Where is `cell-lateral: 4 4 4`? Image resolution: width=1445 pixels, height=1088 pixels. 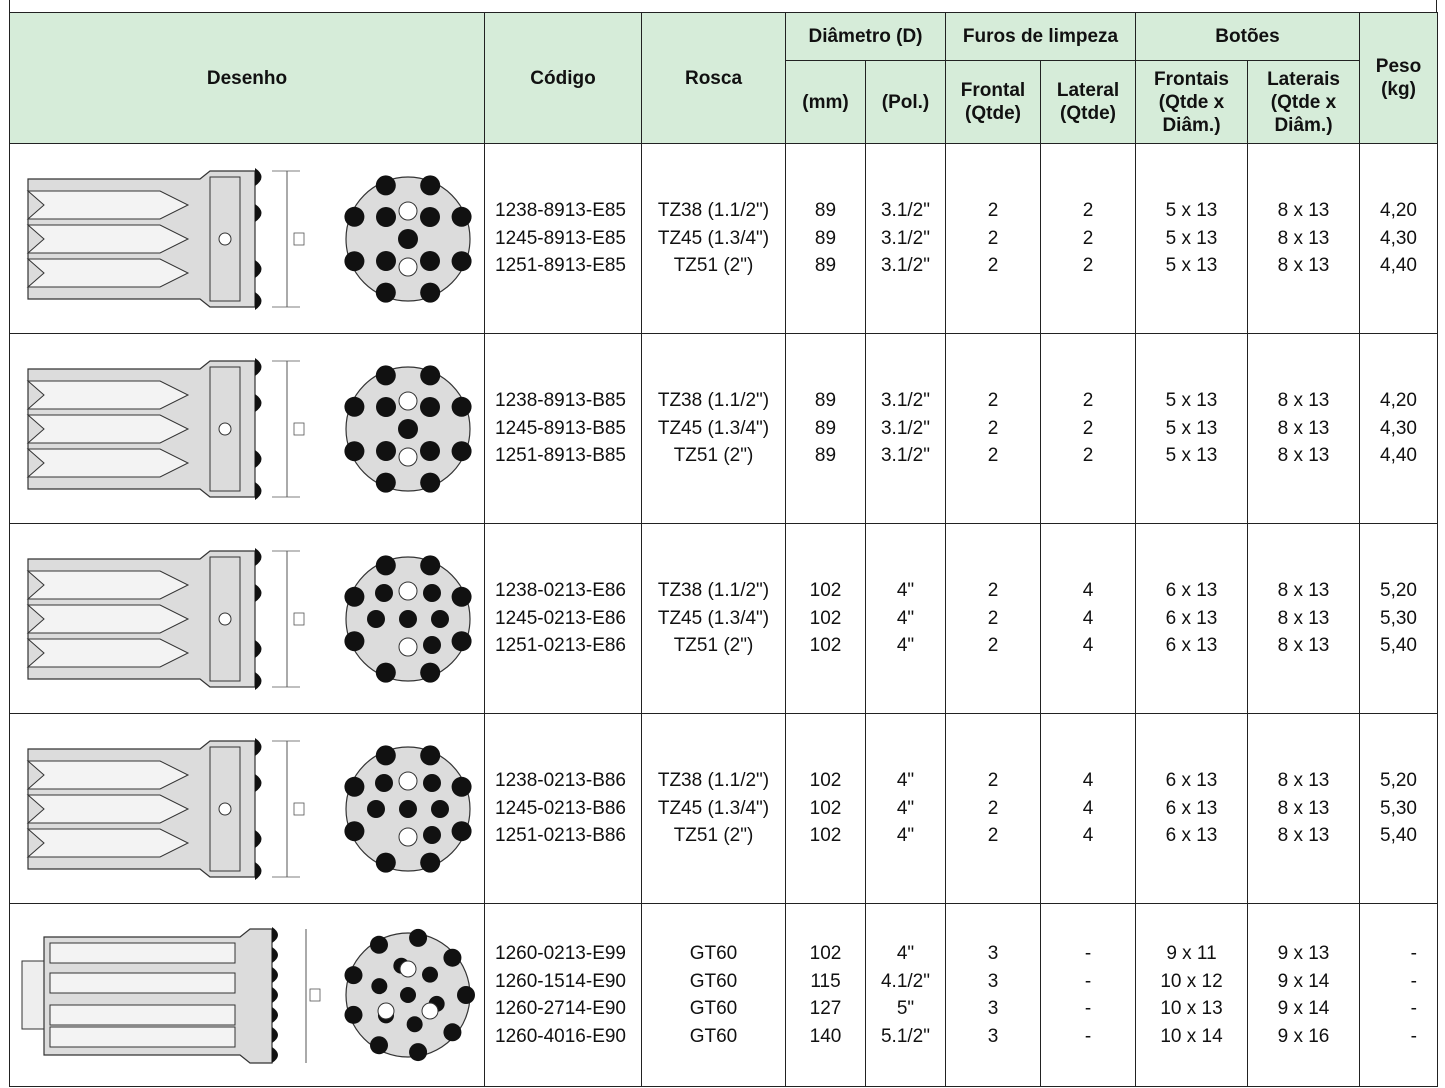 cell-lateral: 4 4 4 is located at coordinates (1088, 808).